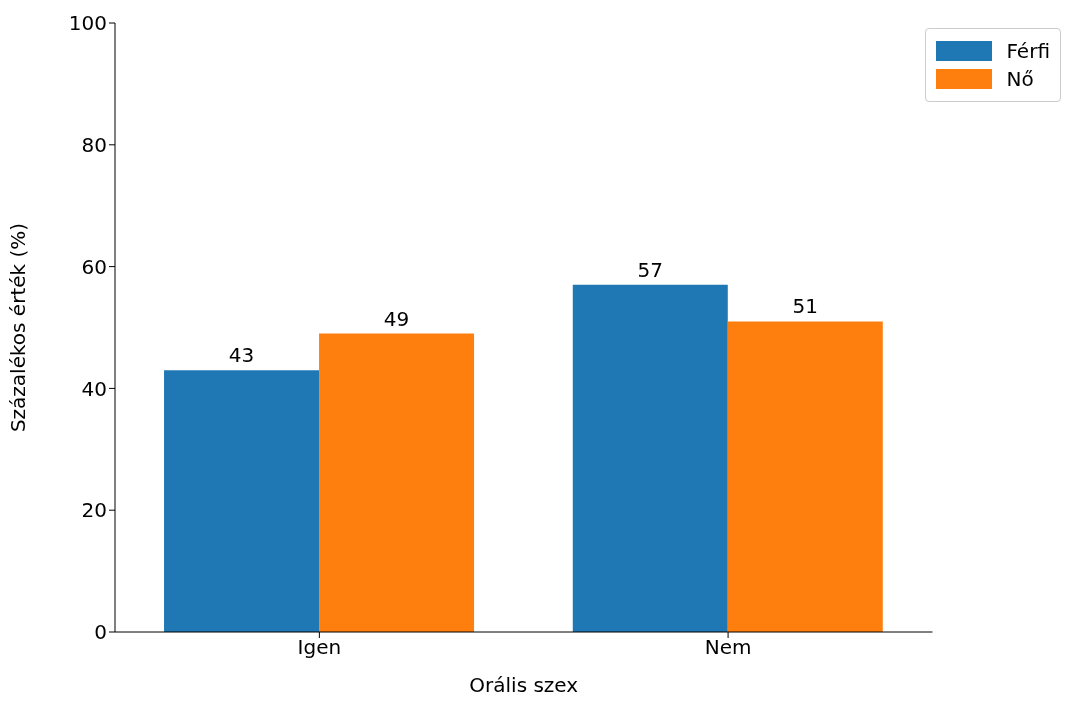 This screenshot has height=709, width=1081. What do you see at coordinates (728, 647) in the screenshot?
I see `x-tick-label: Nem` at bounding box center [728, 647].